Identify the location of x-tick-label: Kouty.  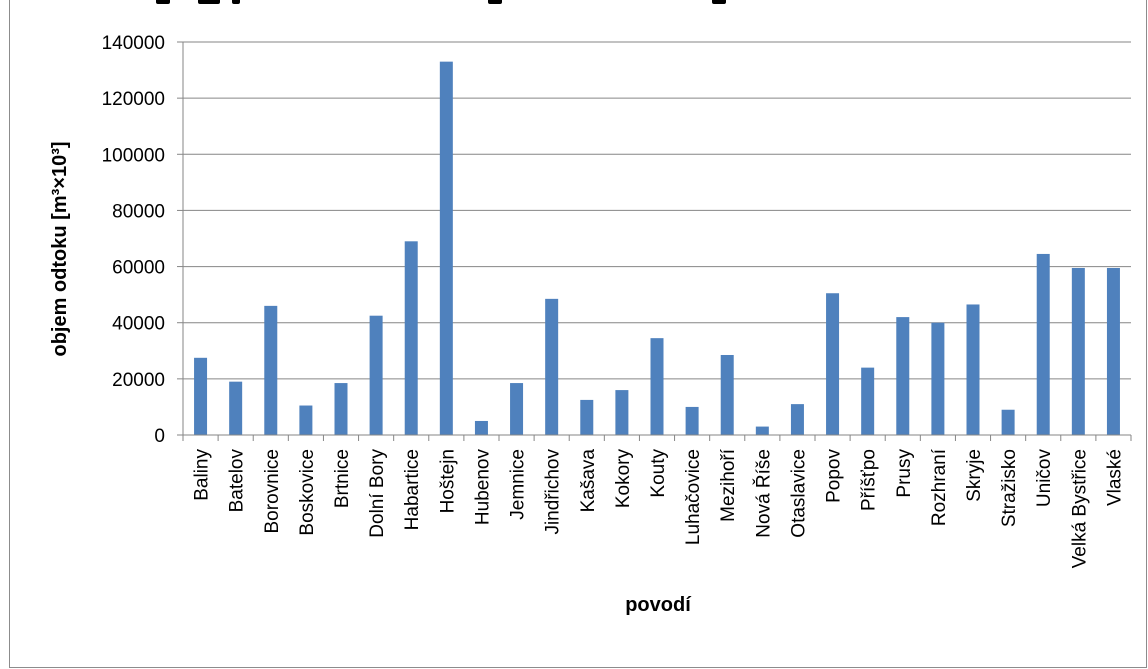
(658, 473).